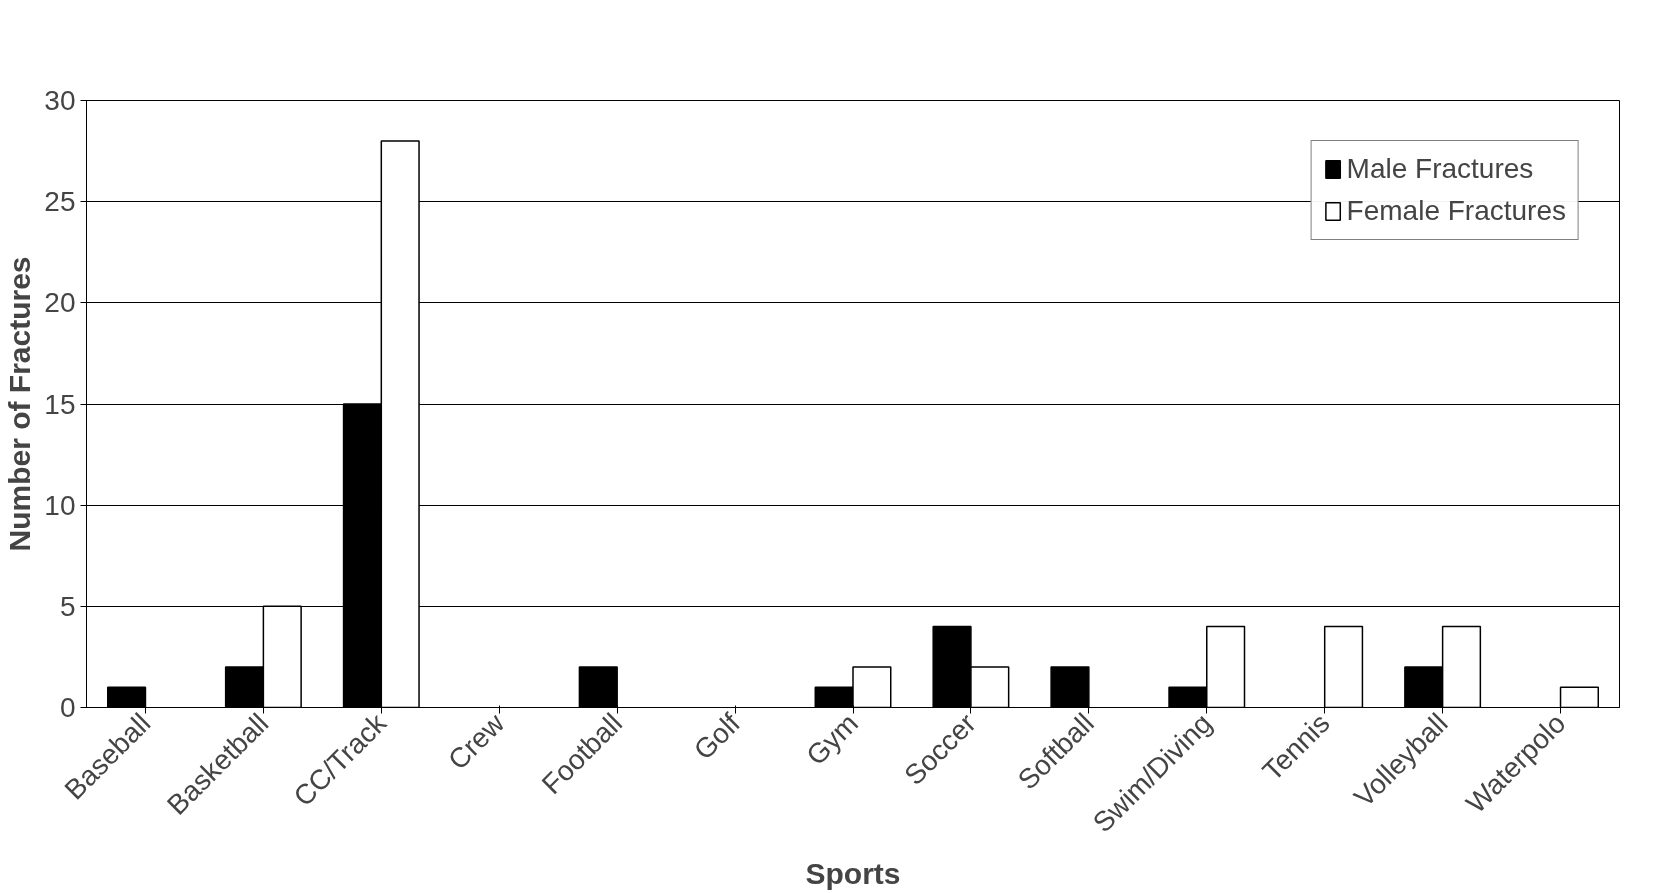 The width and height of the screenshot is (1679, 893). I want to click on legend-label: Female Fractures, so click(1456, 211).